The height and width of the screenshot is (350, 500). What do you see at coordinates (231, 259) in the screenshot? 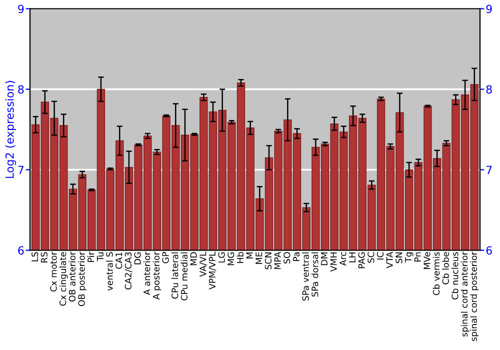
I see `x-tick-label: MG` at bounding box center [231, 259].